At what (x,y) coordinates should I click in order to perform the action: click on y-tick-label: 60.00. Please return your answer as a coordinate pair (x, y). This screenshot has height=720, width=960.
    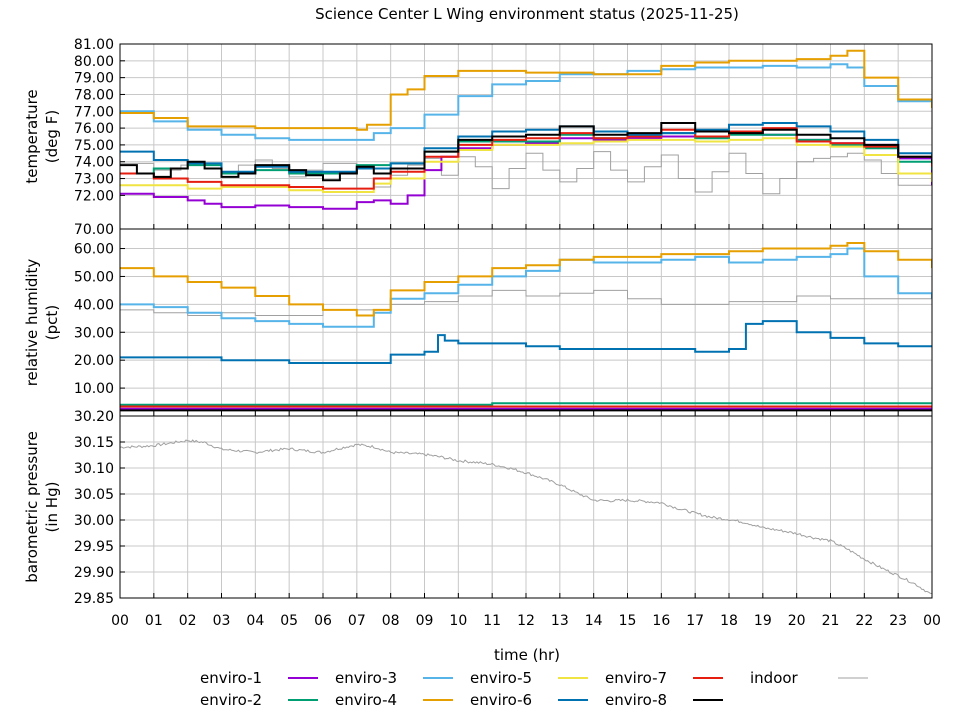
    Looking at the image, I should click on (94, 250).